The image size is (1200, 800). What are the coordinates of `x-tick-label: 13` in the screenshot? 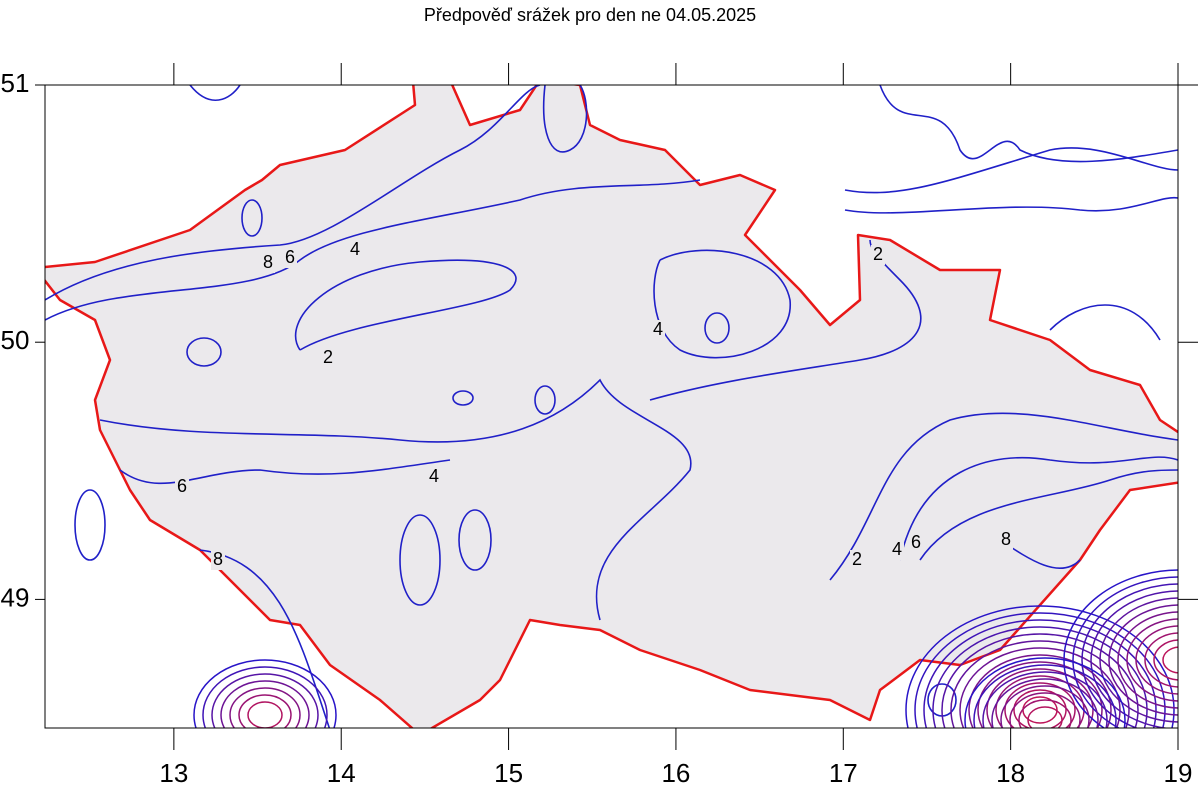 It's located at (173, 773).